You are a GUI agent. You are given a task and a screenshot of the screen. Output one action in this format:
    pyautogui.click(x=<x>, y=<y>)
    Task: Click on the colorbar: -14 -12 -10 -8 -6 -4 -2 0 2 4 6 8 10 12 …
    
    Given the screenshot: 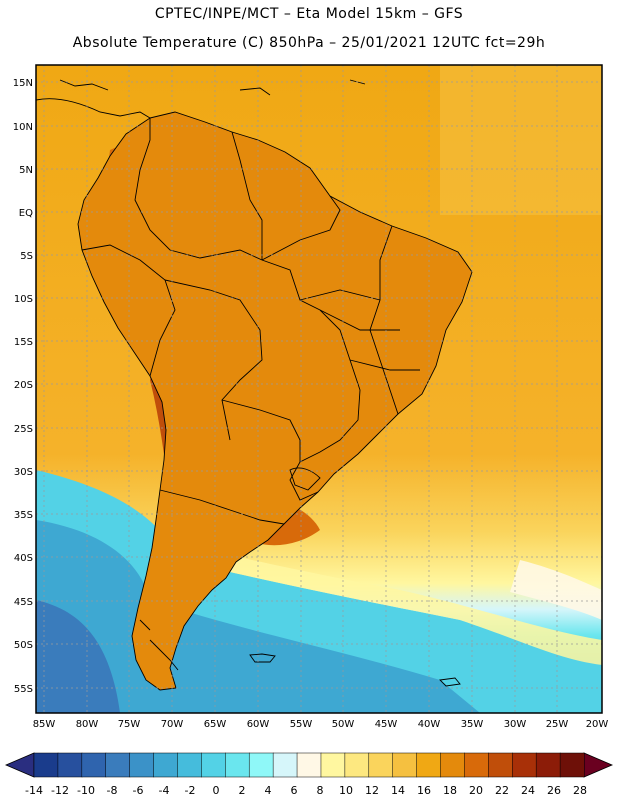 What is the action you would take?
    pyautogui.click(x=309, y=774)
    